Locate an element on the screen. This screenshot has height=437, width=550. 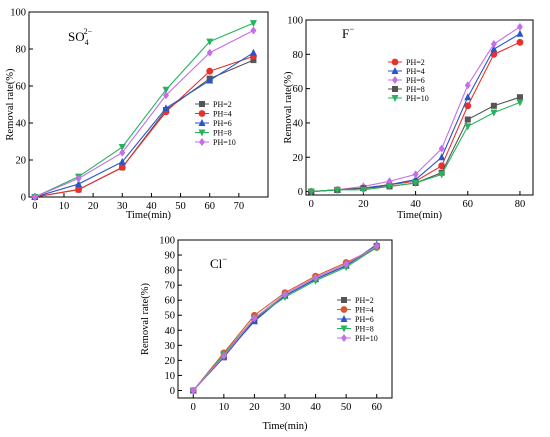
y-tick-label: 100 is located at coordinates (18, 13).